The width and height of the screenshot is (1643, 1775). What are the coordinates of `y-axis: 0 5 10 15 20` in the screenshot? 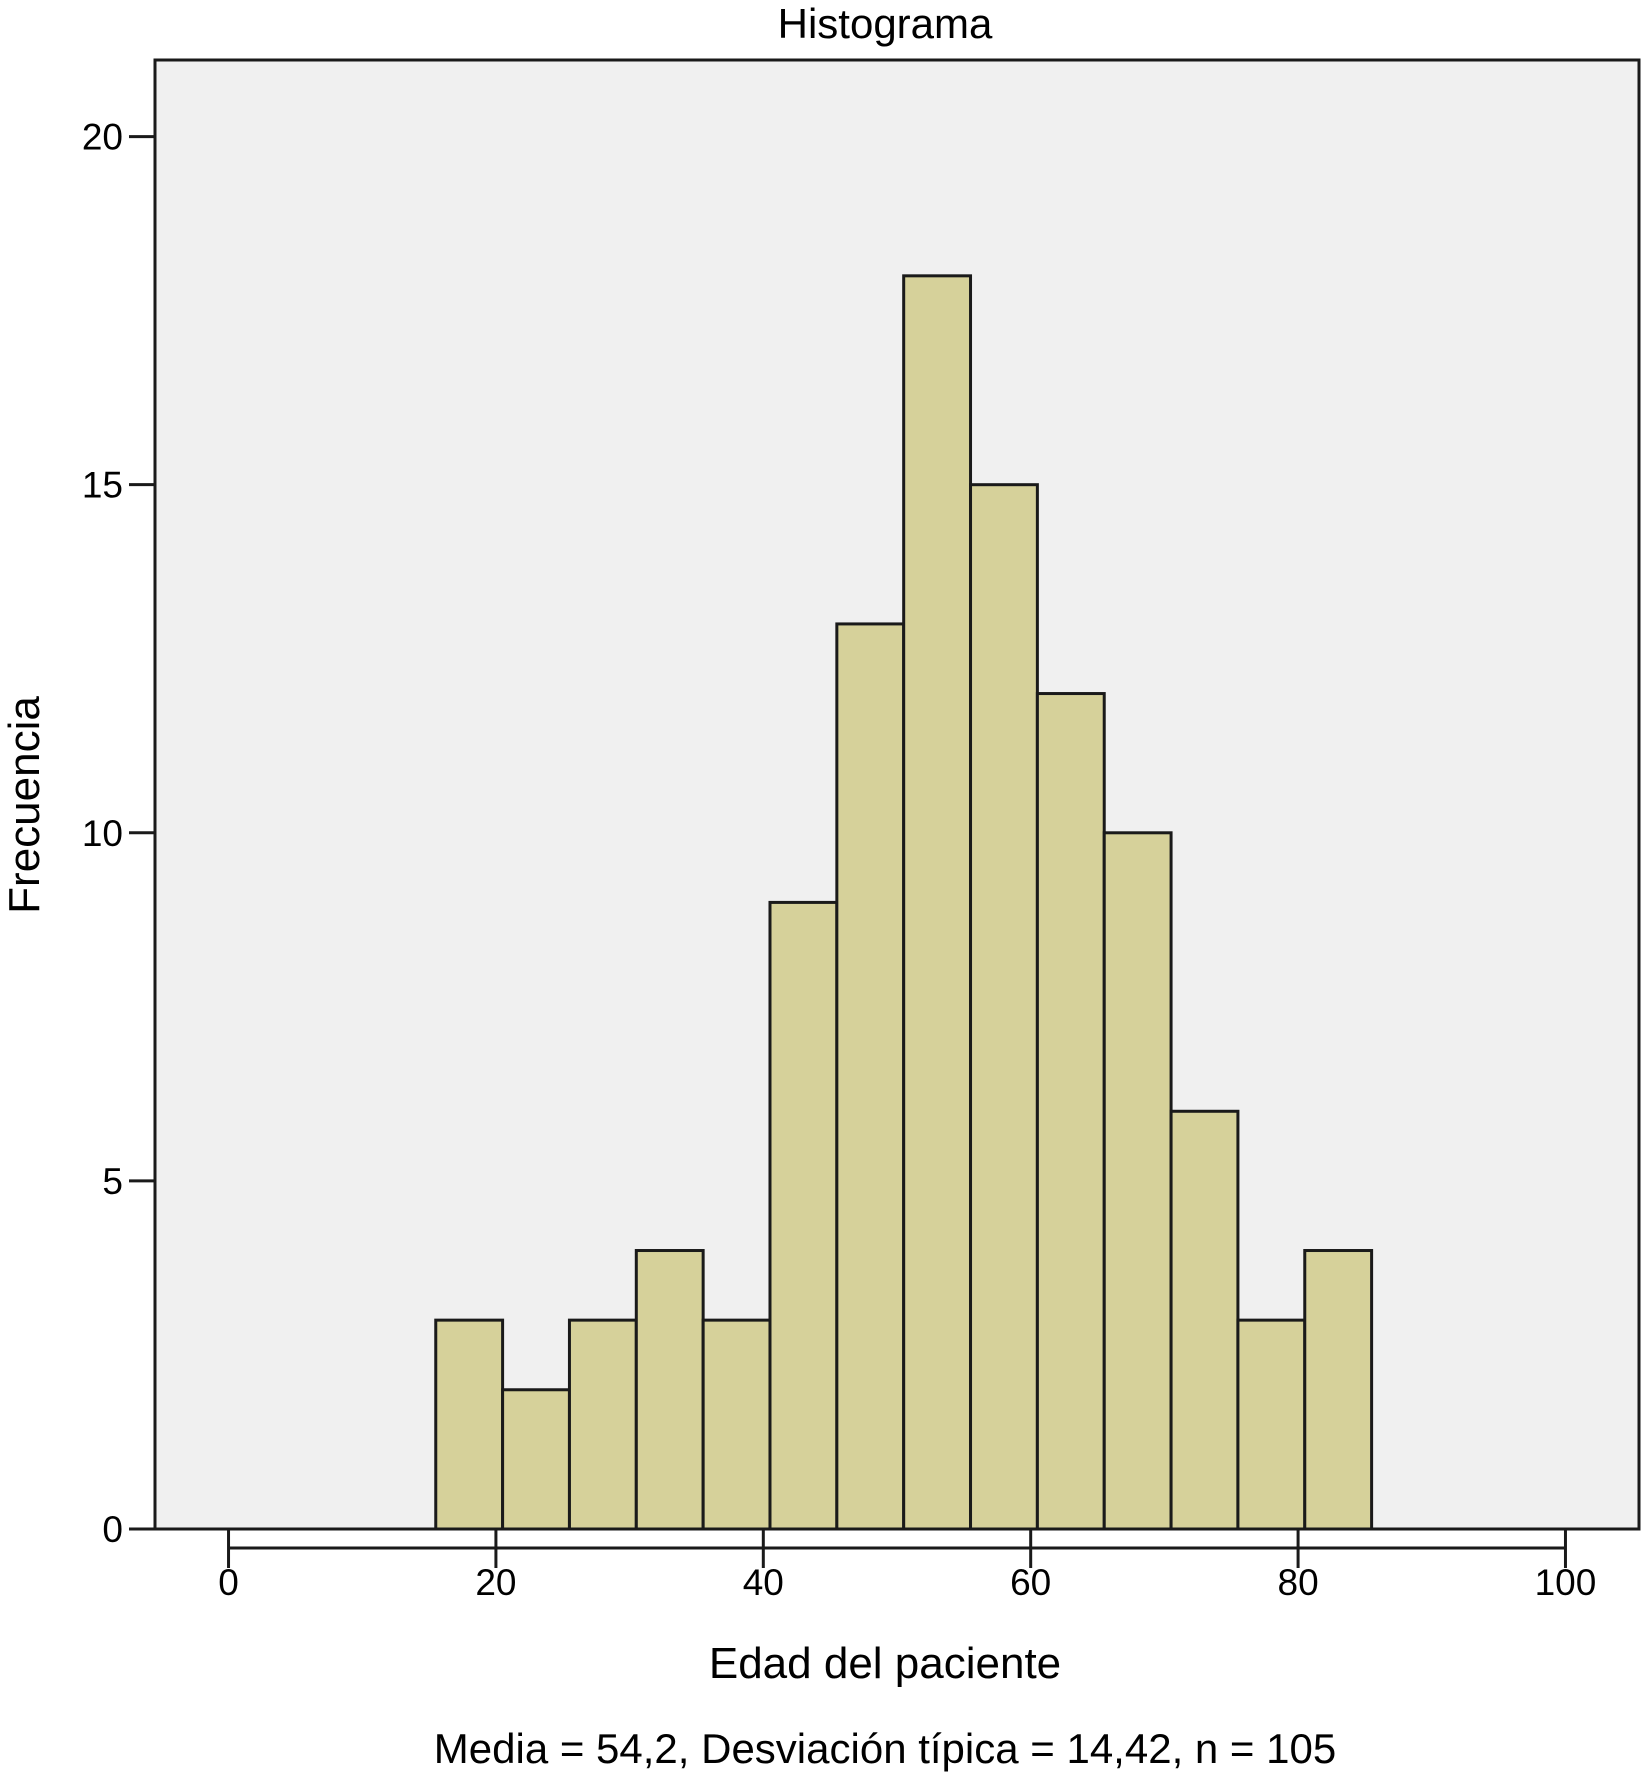 It's located at (118, 833).